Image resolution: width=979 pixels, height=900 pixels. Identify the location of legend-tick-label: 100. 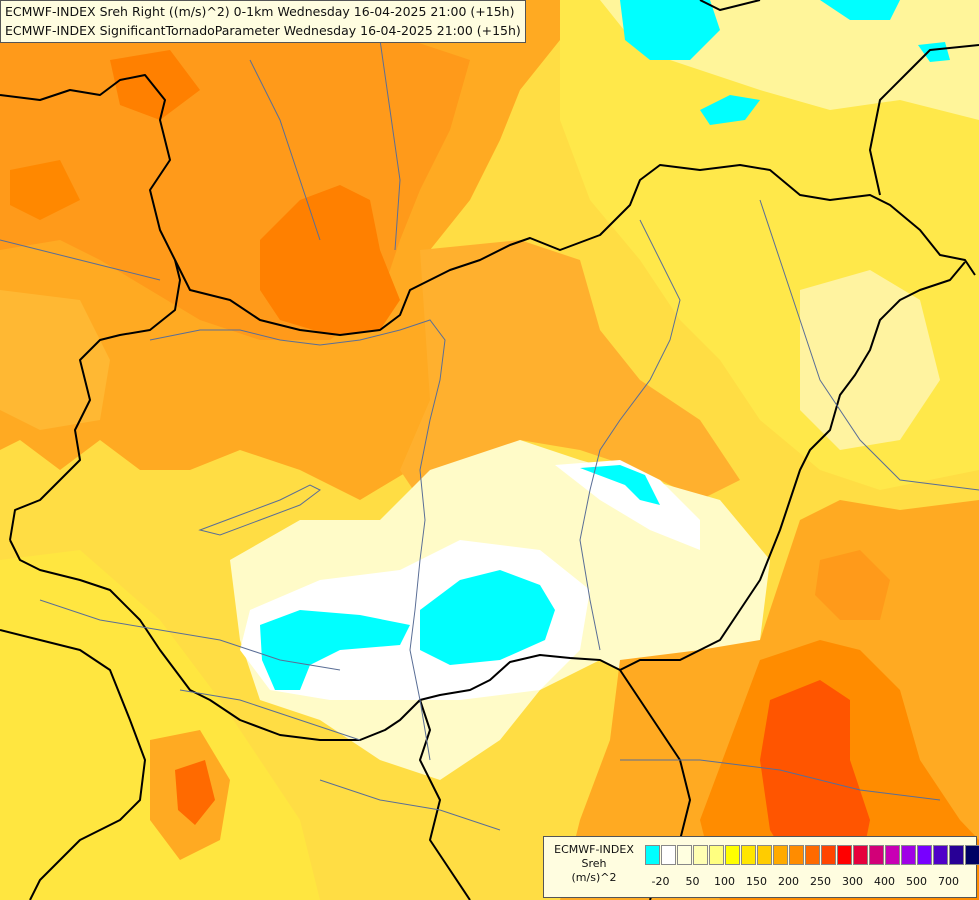
(724, 881).